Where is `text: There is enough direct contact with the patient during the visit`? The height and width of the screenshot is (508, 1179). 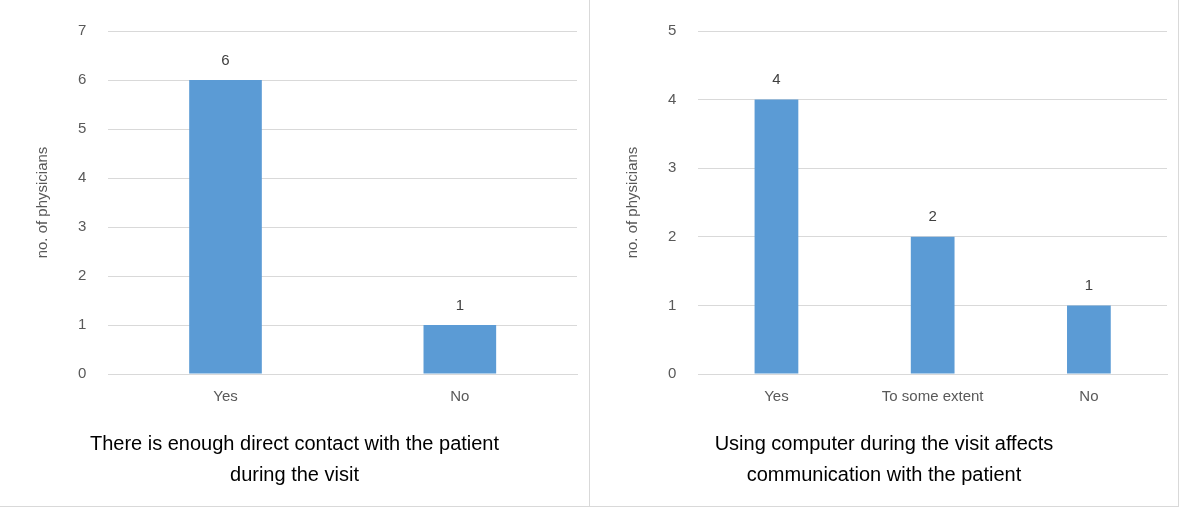
text: There is enough direct contact with the patient during the visit is located at coordinates (294, 459).